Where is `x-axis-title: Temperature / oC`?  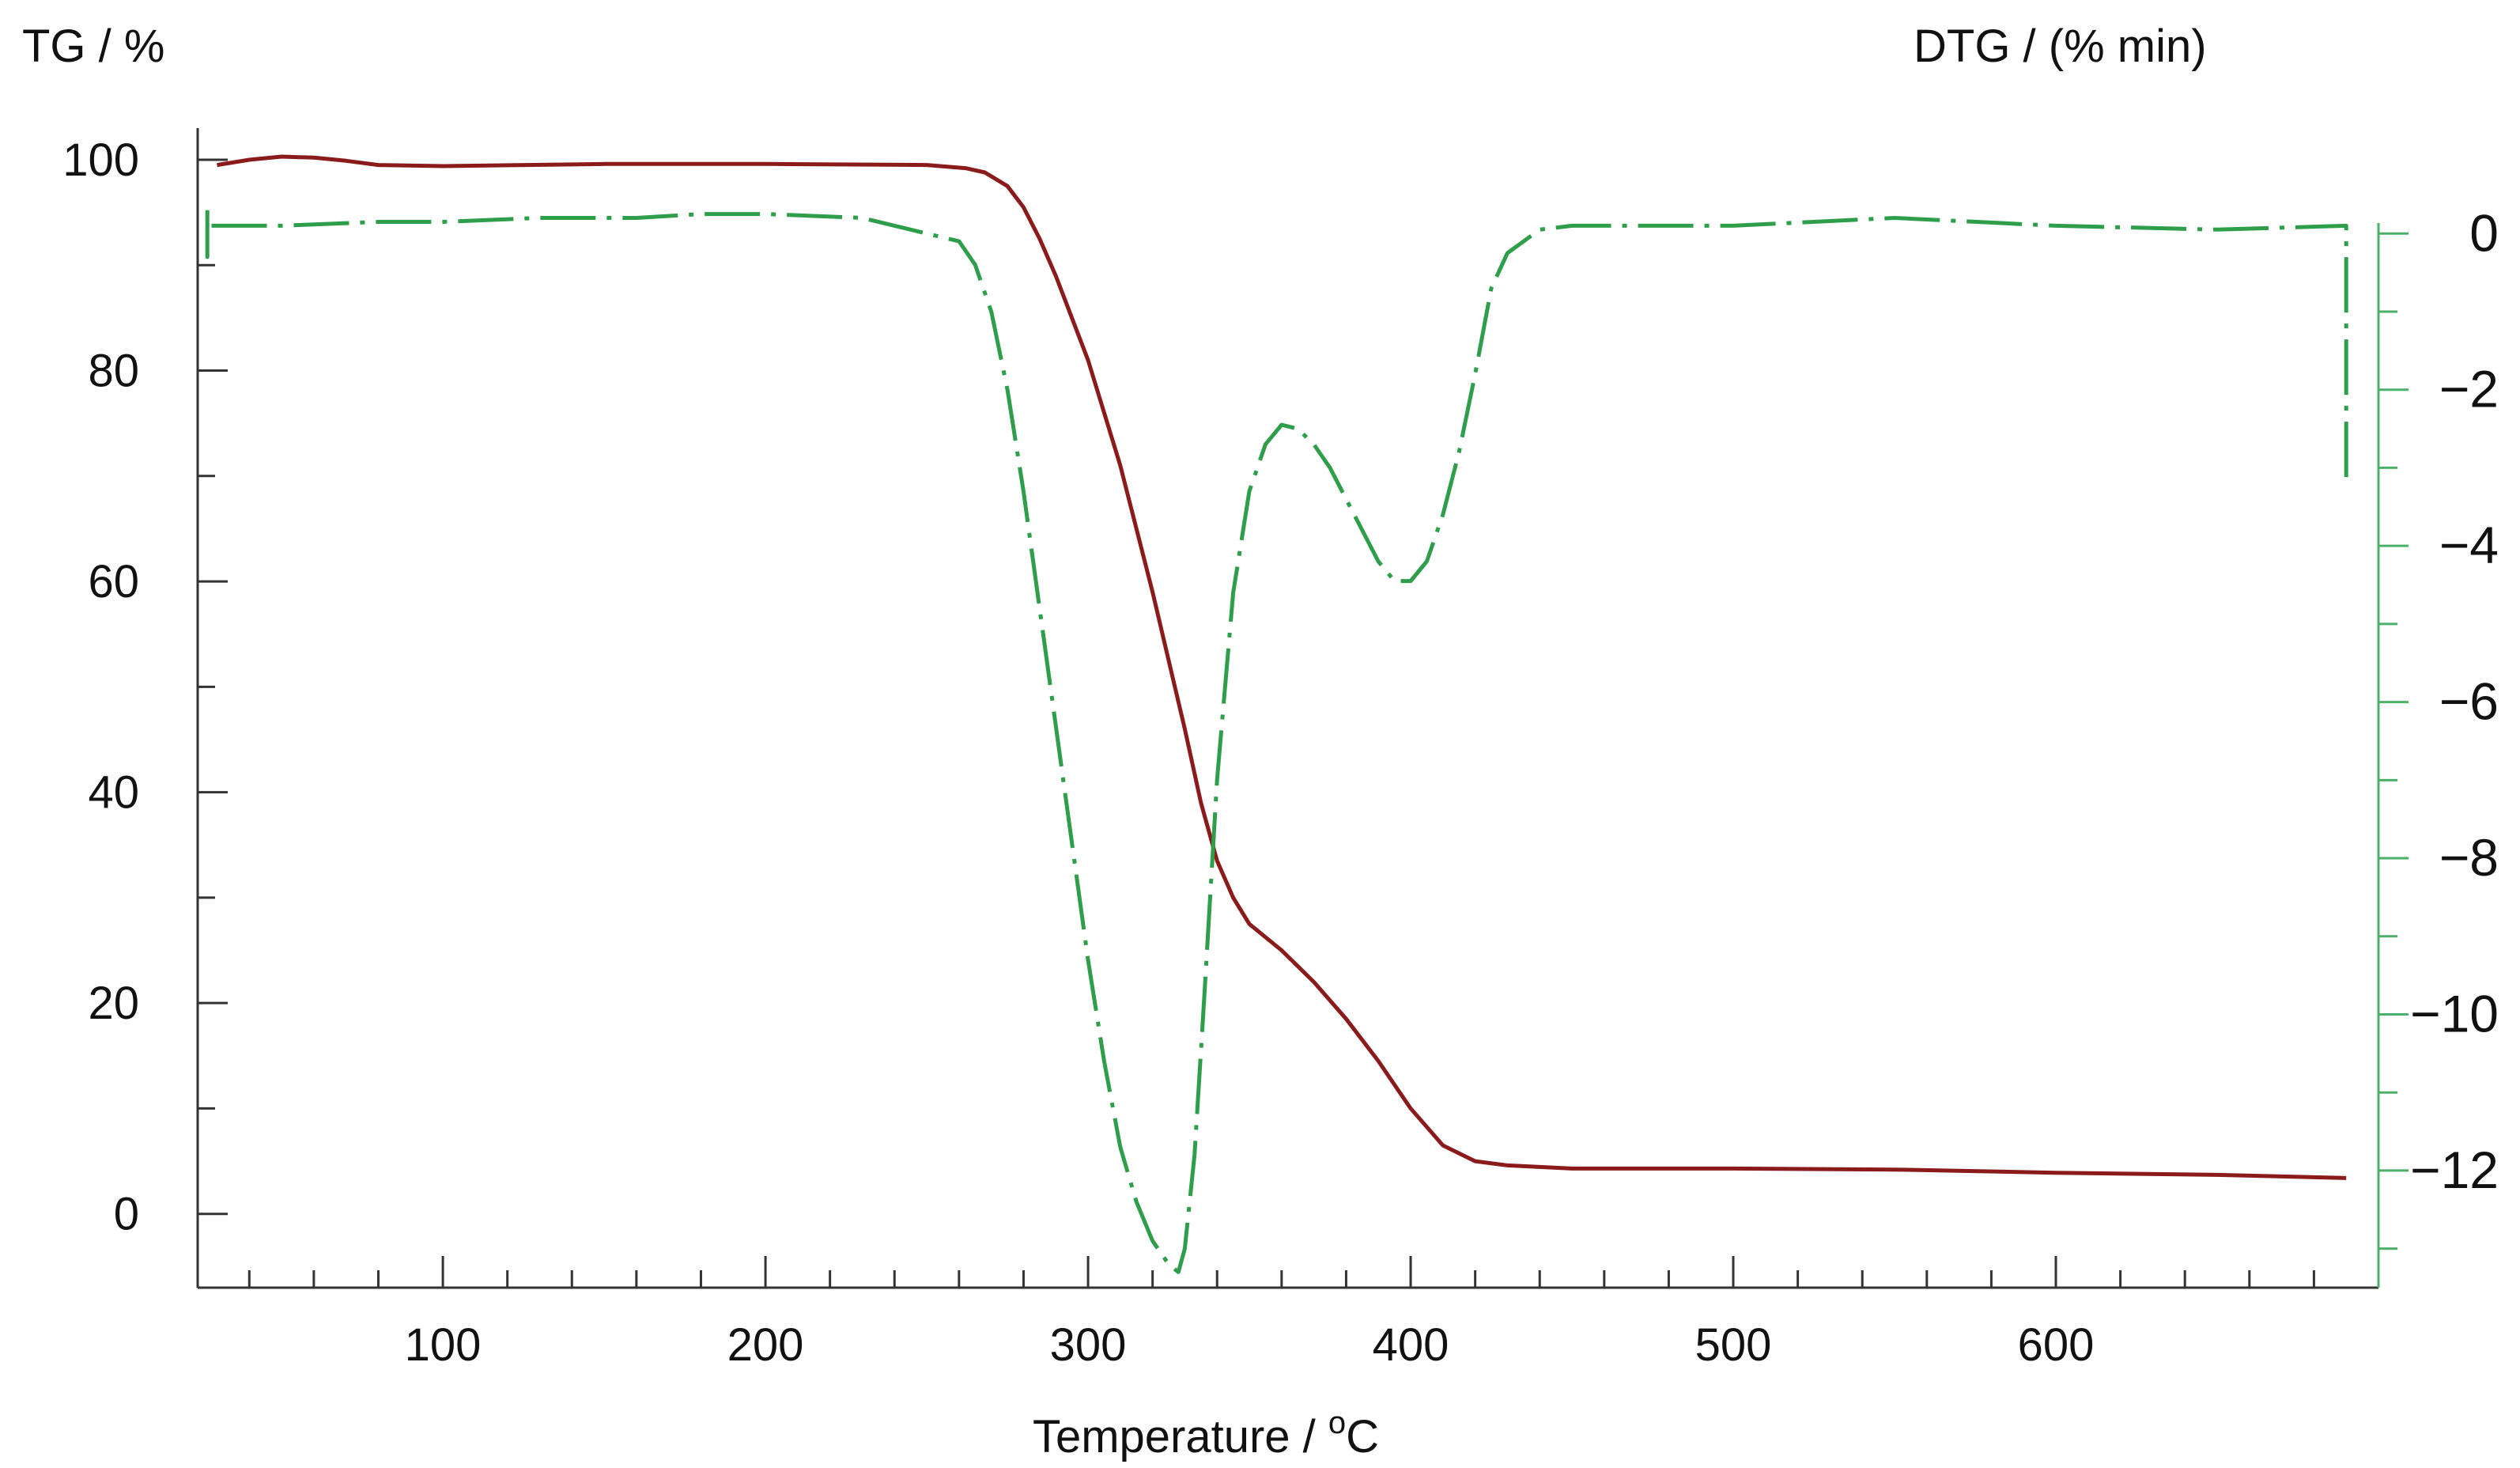 x-axis-title: Temperature / oC is located at coordinates (1206, 1434).